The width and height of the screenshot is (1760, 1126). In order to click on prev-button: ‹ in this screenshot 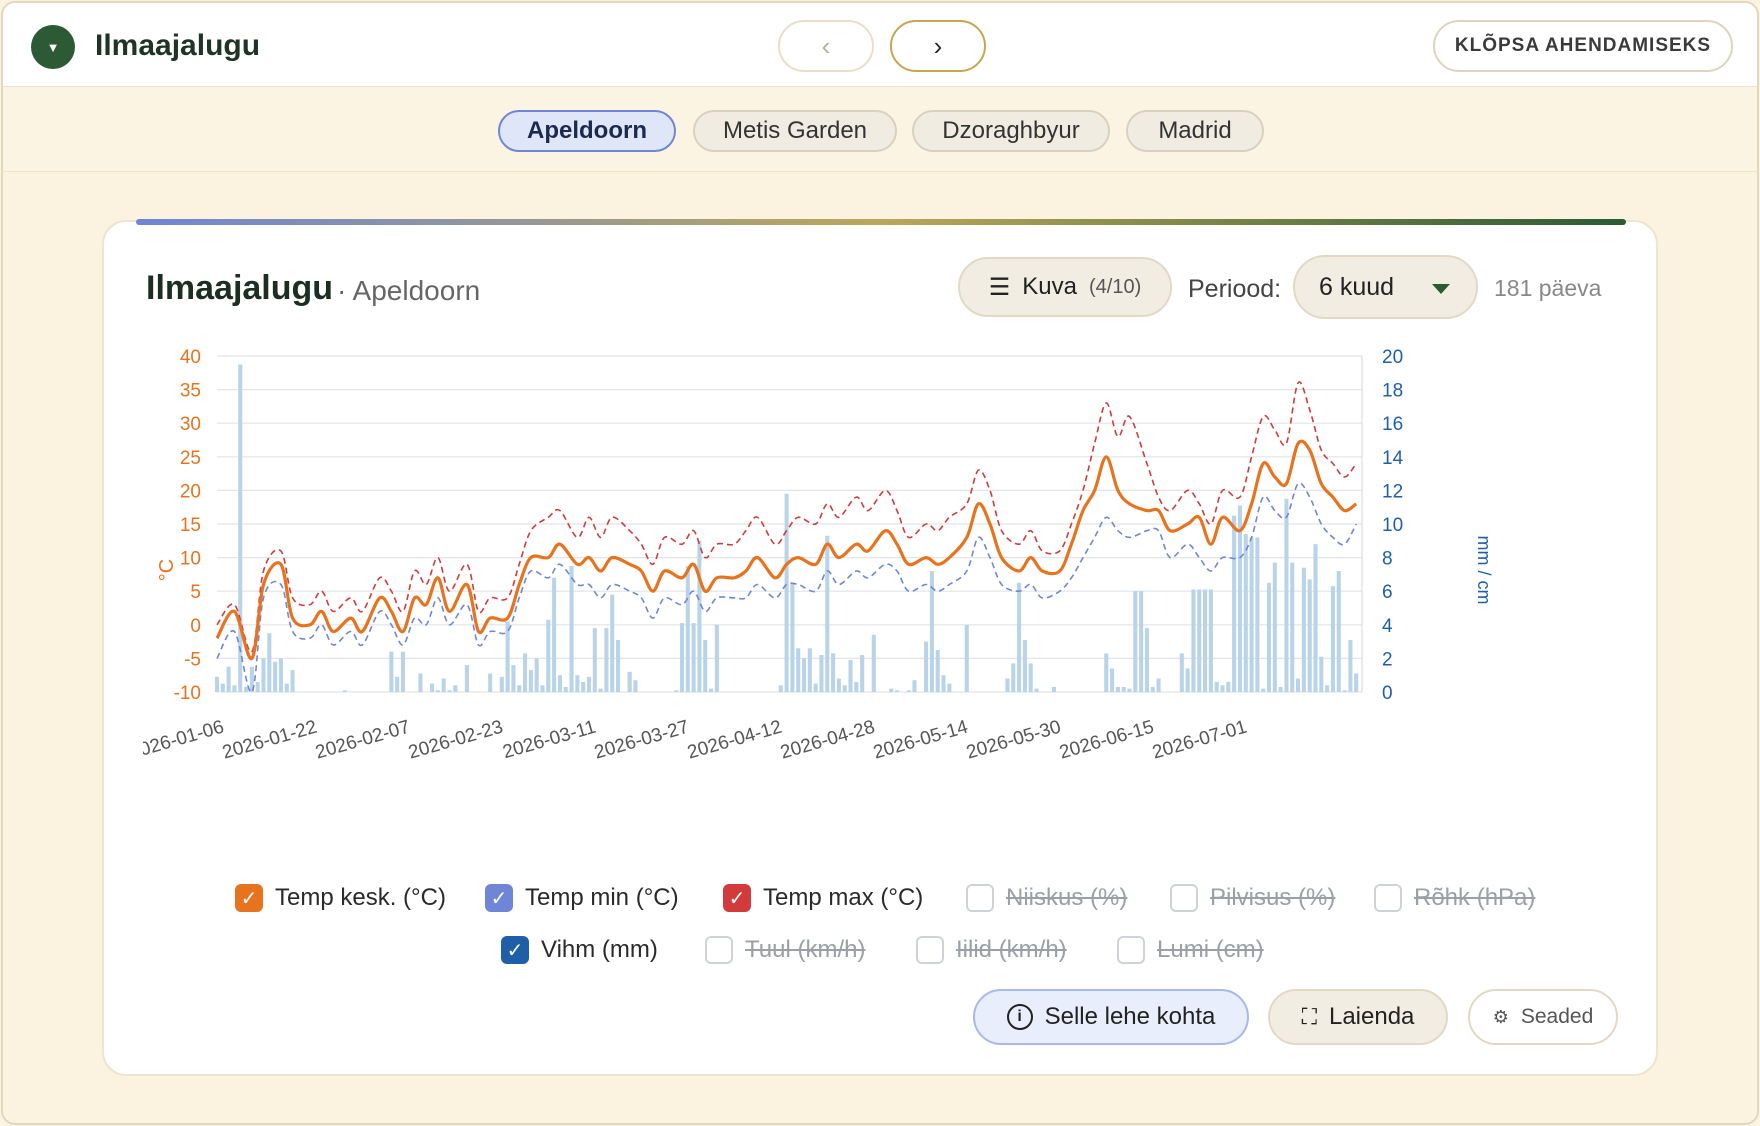, I will do `click(826, 46)`.